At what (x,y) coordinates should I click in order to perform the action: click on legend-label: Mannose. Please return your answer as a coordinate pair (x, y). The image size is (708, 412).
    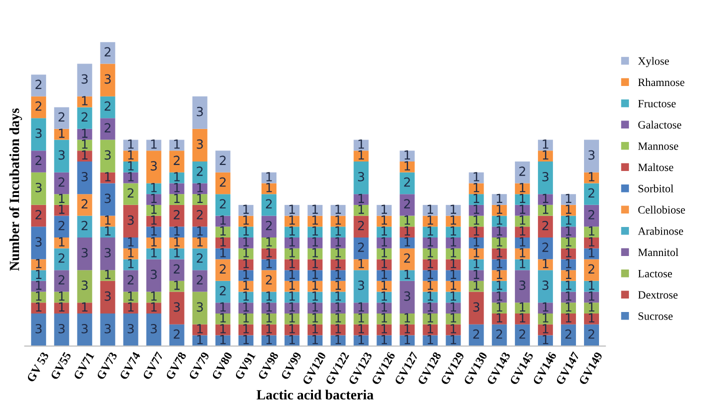
    Looking at the image, I should click on (658, 146).